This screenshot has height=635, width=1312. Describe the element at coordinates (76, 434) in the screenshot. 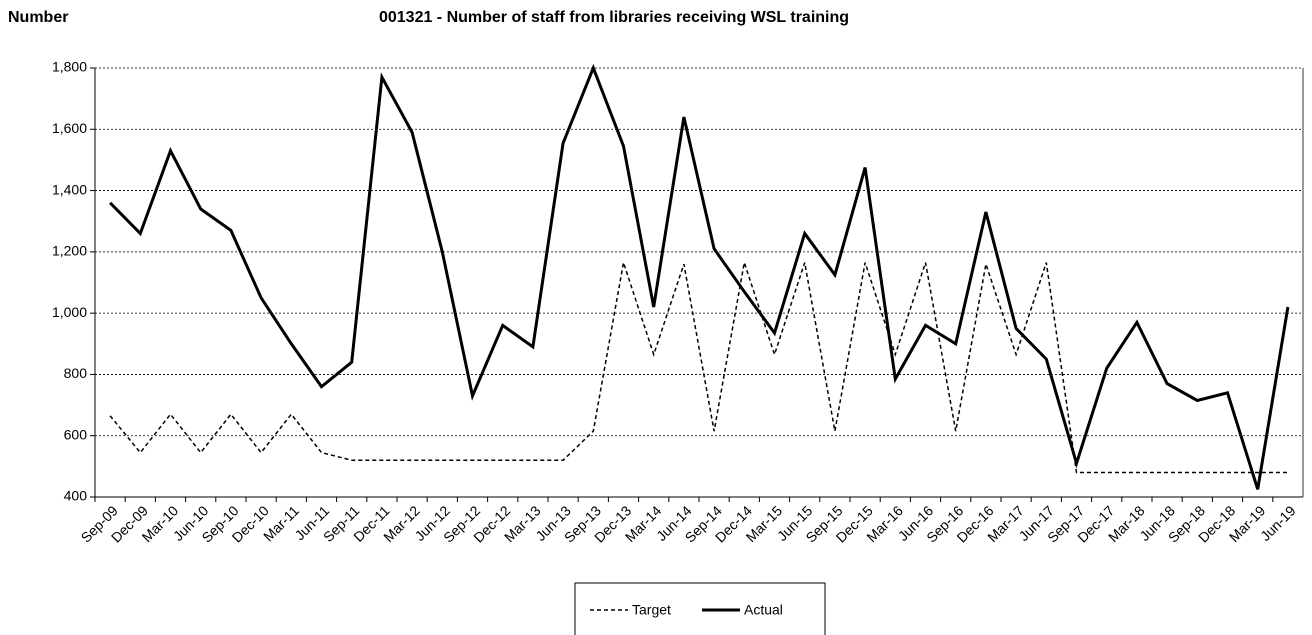

I see `y-tick-label: 600` at that location.